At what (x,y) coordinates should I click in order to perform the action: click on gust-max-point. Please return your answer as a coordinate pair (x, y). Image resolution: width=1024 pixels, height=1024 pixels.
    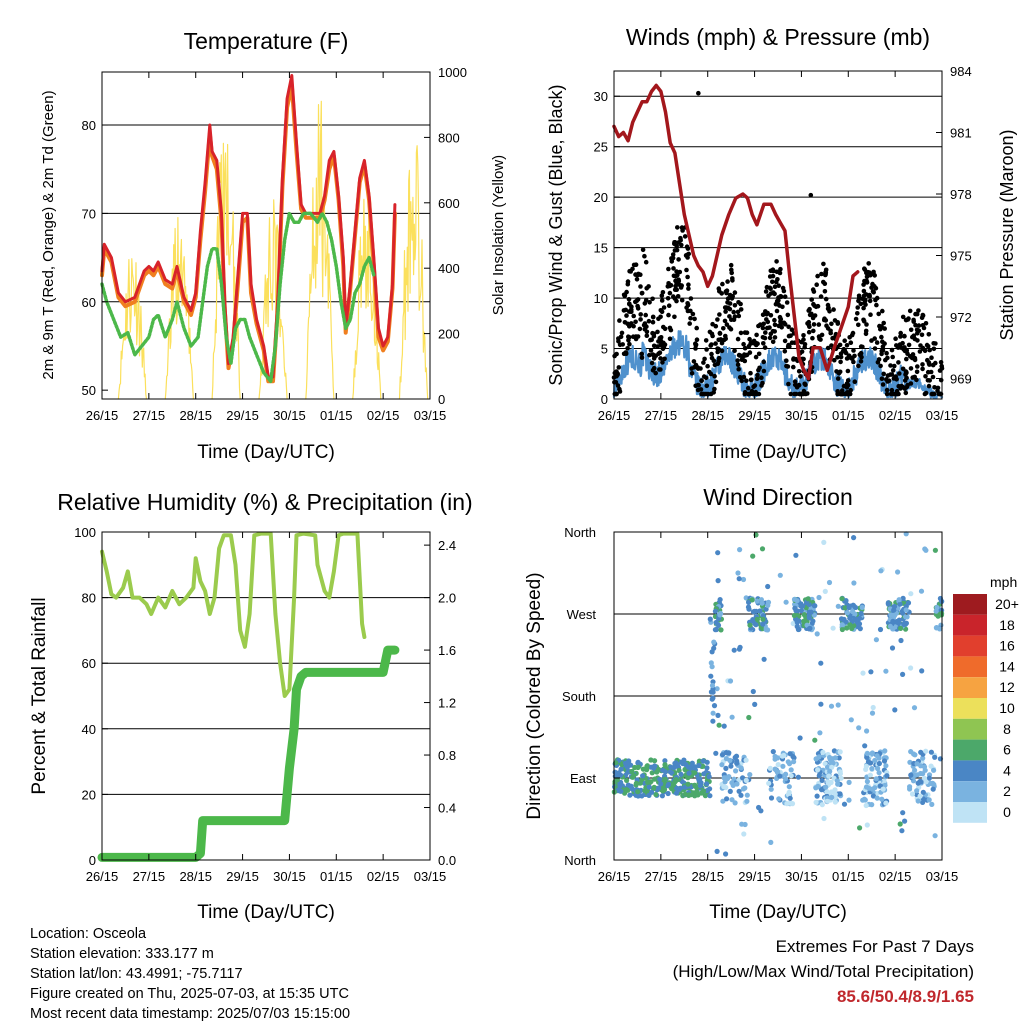
    Looking at the image, I should click on (698, 93).